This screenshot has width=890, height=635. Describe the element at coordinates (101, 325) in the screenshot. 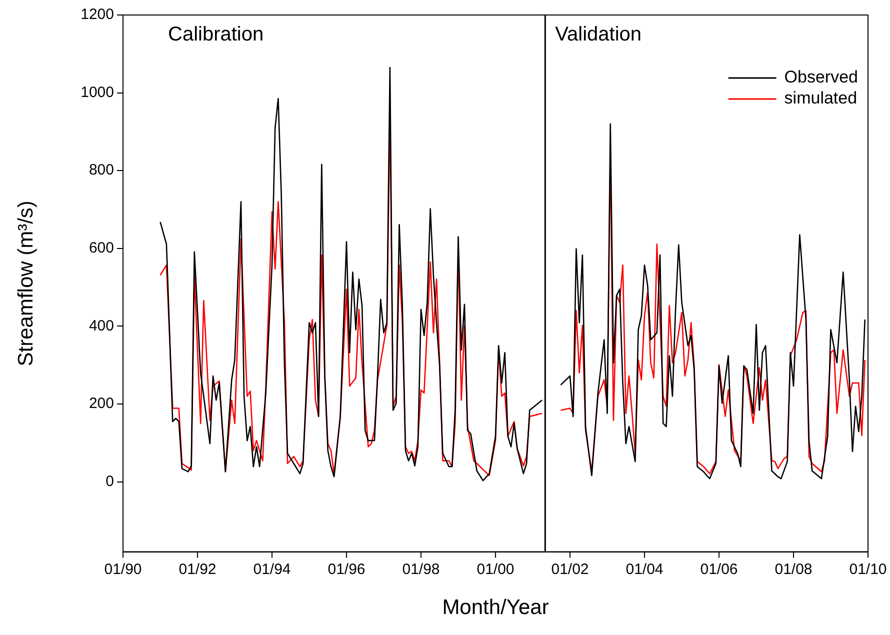

I see `y-tick-label: 400` at that location.